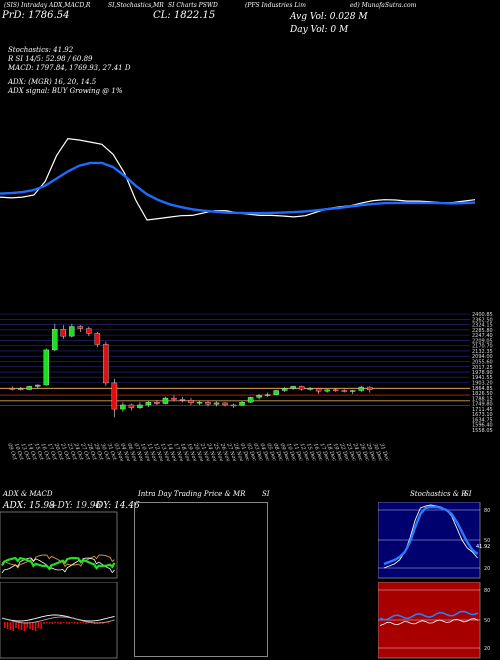 The width and height of the screenshot is (500, 660). I want to click on price-line, so click(238, 179).